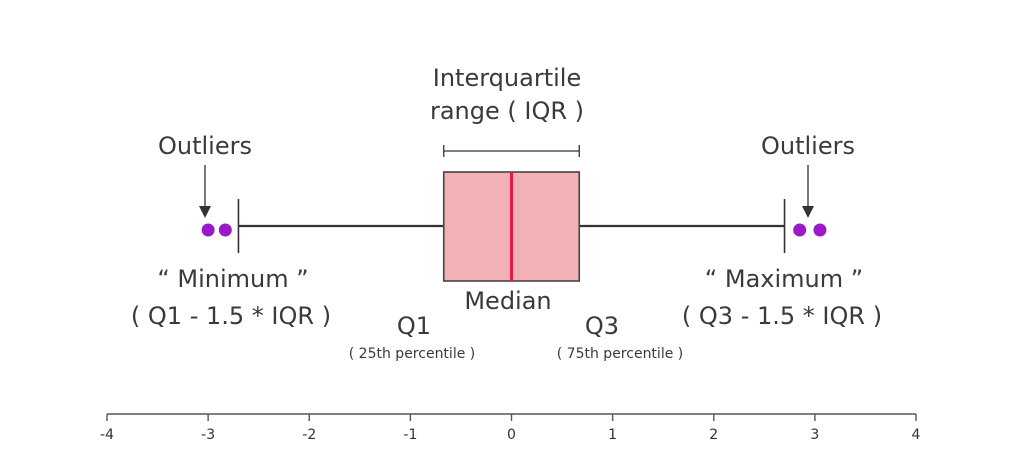 The height and width of the screenshot is (464, 1019). What do you see at coordinates (782, 316) in the screenshot?
I see `maximum-formula: ( Q3 - 1.5 * IQR )` at bounding box center [782, 316].